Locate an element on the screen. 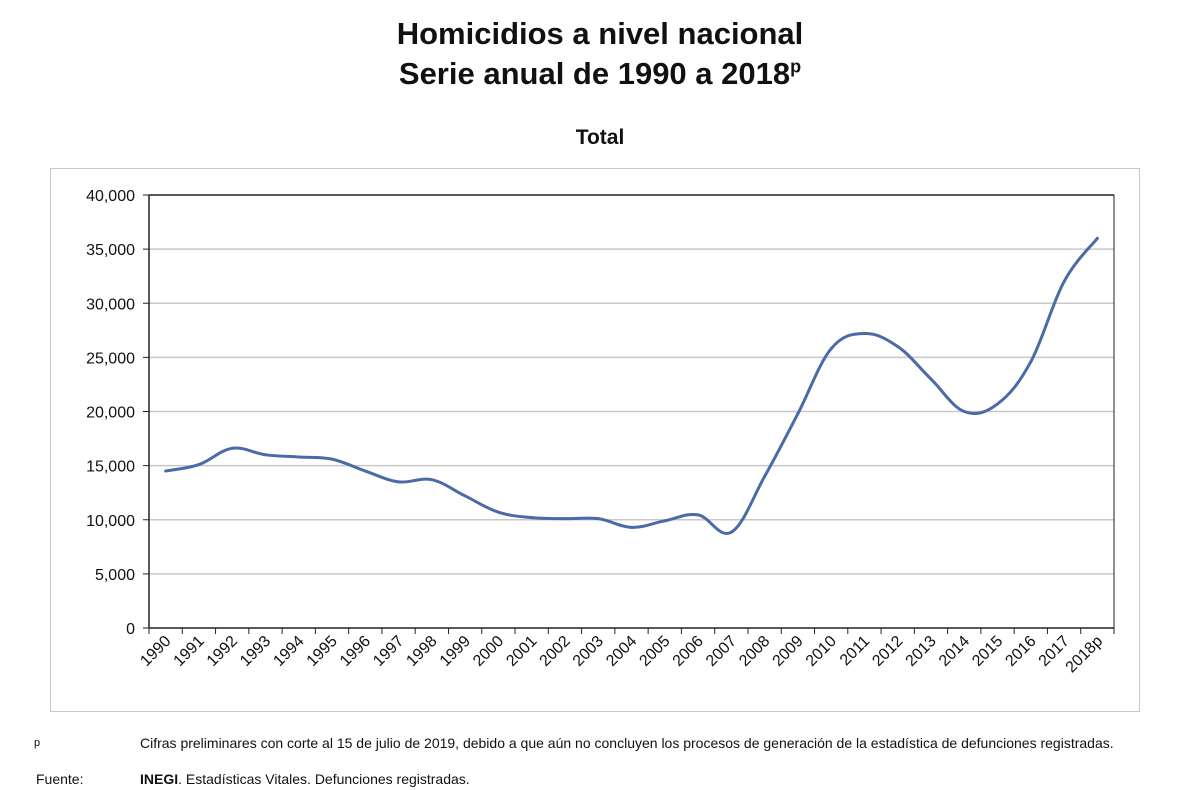 The height and width of the screenshot is (790, 1200). x-tick-label: 2014 is located at coordinates (954, 651).